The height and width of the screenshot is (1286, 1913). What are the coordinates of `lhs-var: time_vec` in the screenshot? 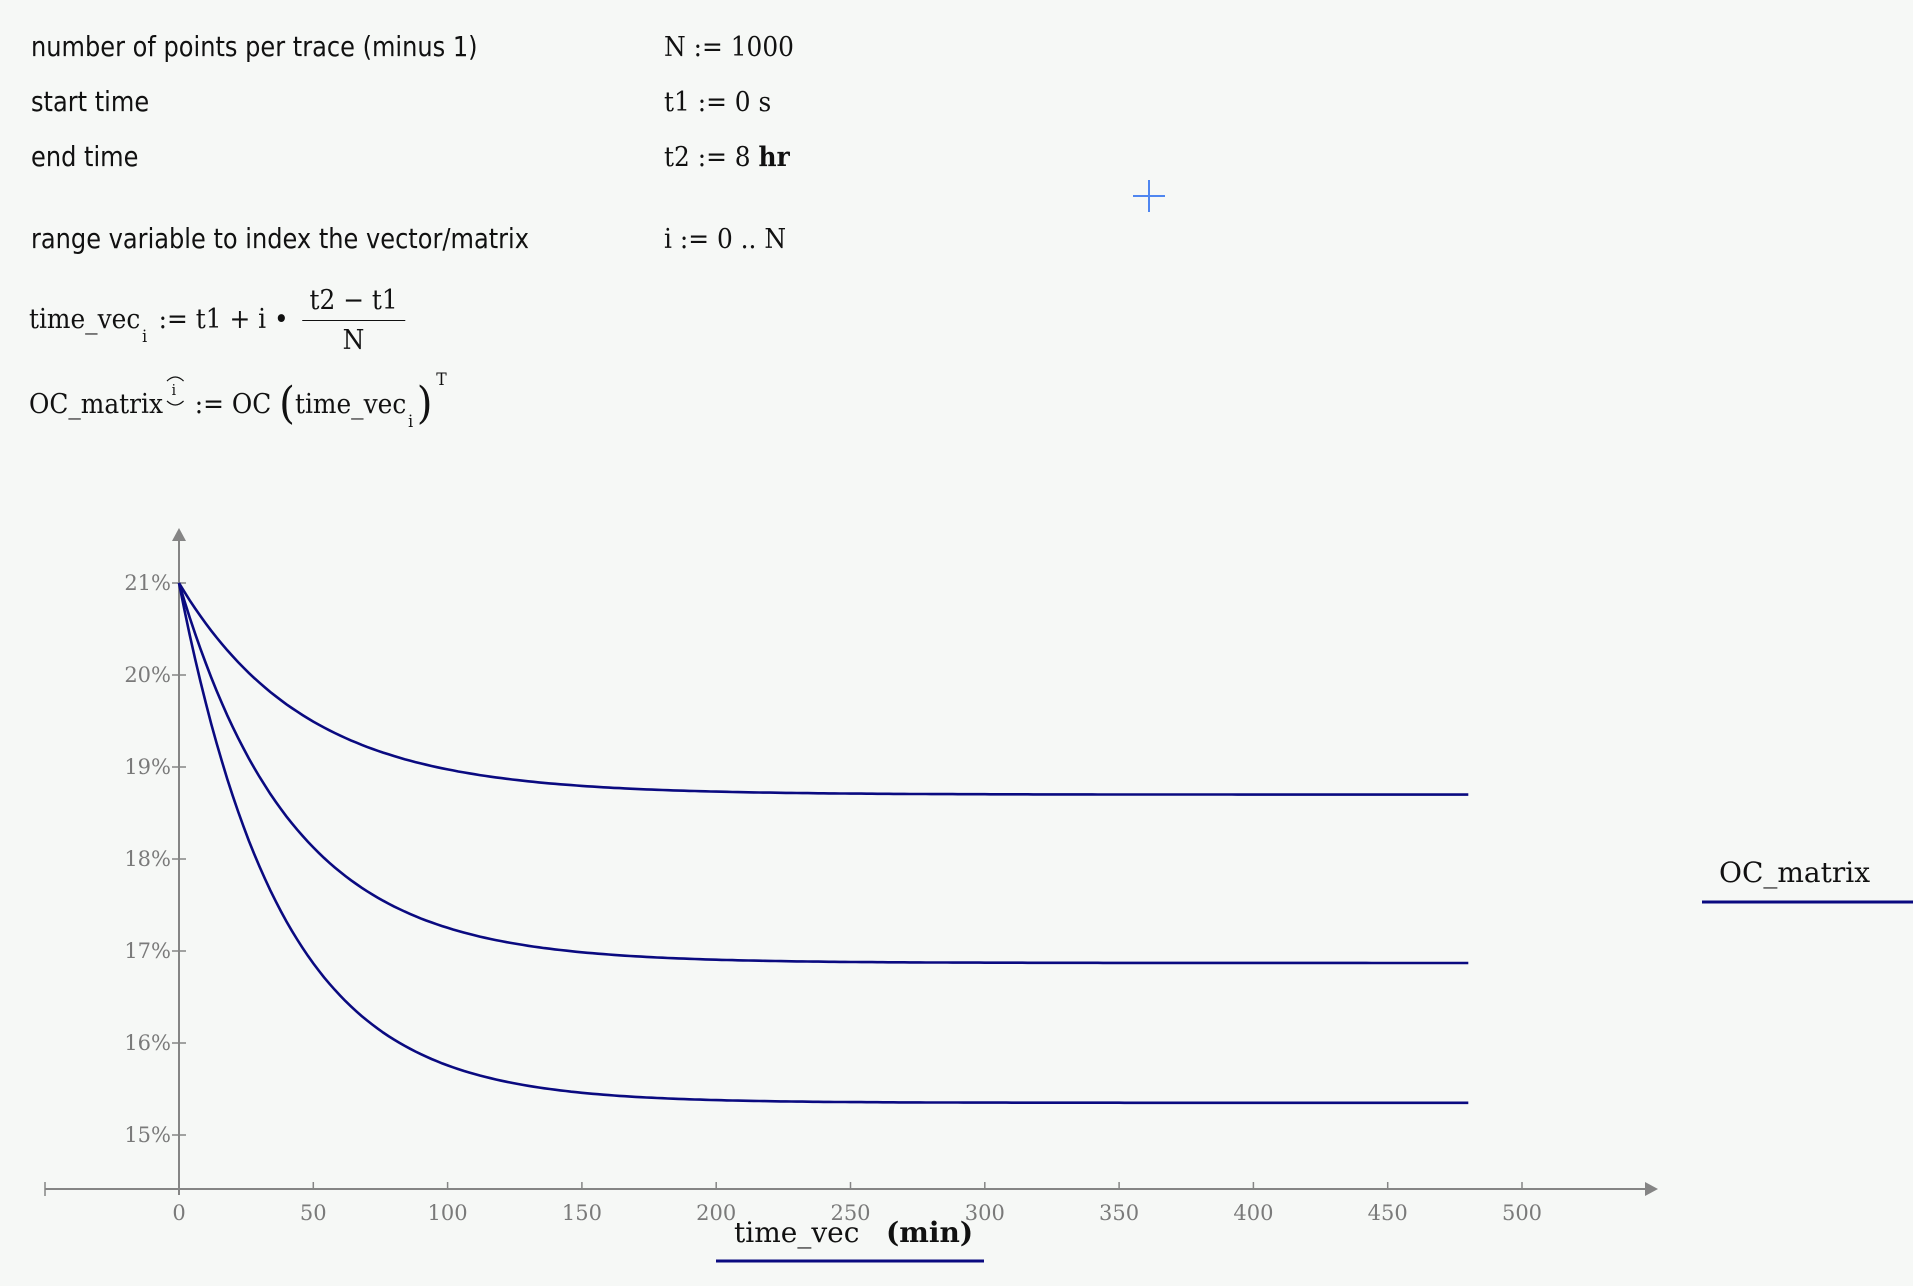 It's located at (85, 319).